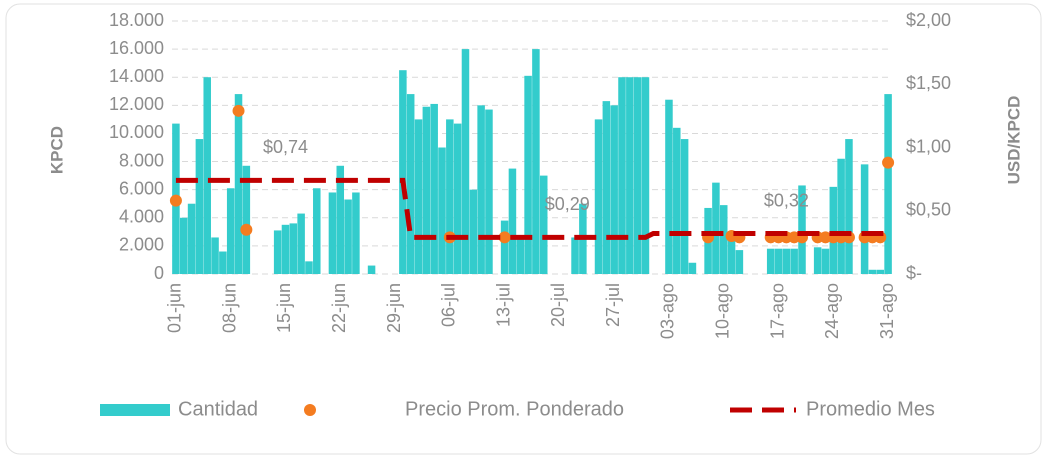 The image size is (1047, 461). What do you see at coordinates (229, 308) in the screenshot?
I see `x-tick-label: 08-jun` at bounding box center [229, 308].